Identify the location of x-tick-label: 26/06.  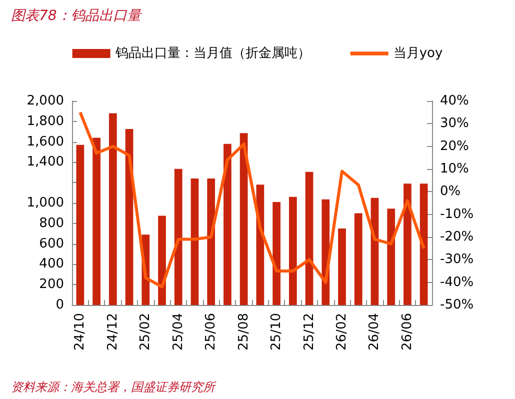
(407, 331).